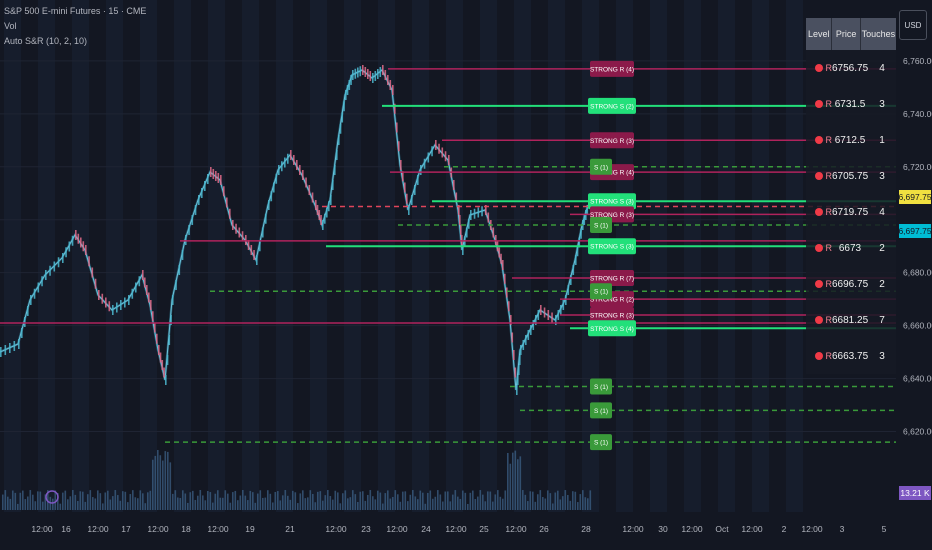  I want to click on level-tag-label: STRONG R (3), so click(612, 316).